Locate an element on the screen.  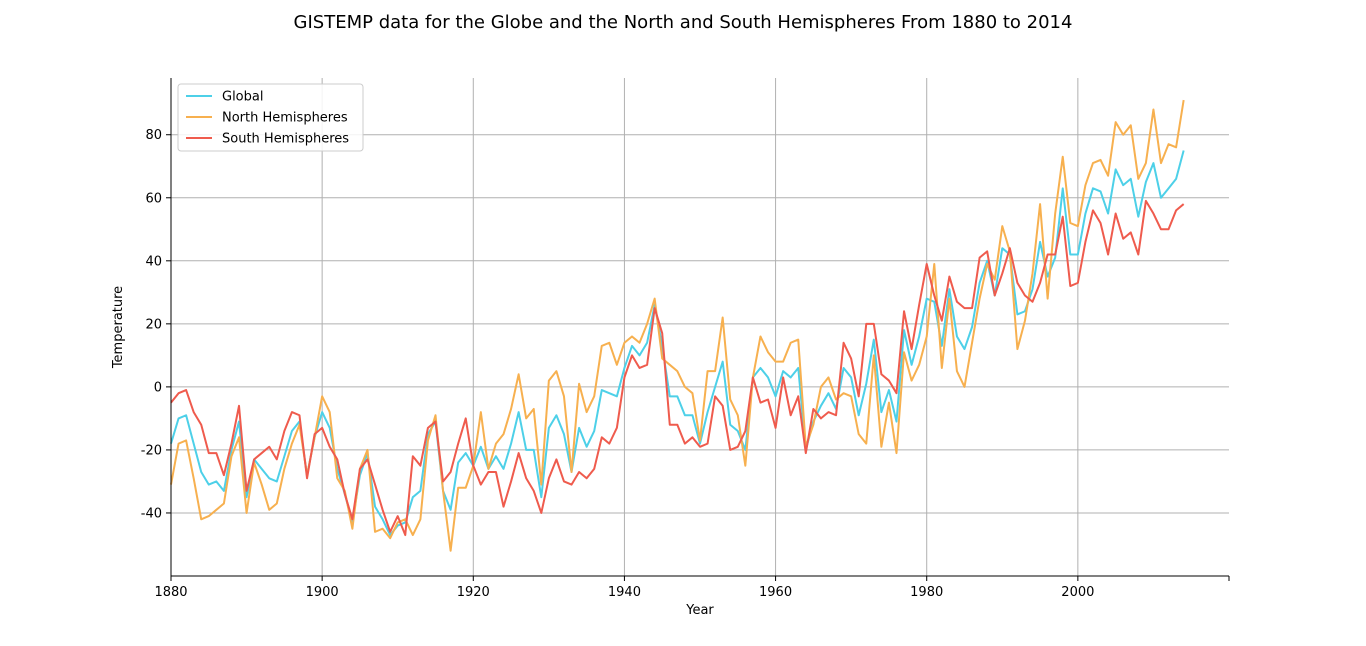
x-tick-label: 1920 is located at coordinates (473, 592).